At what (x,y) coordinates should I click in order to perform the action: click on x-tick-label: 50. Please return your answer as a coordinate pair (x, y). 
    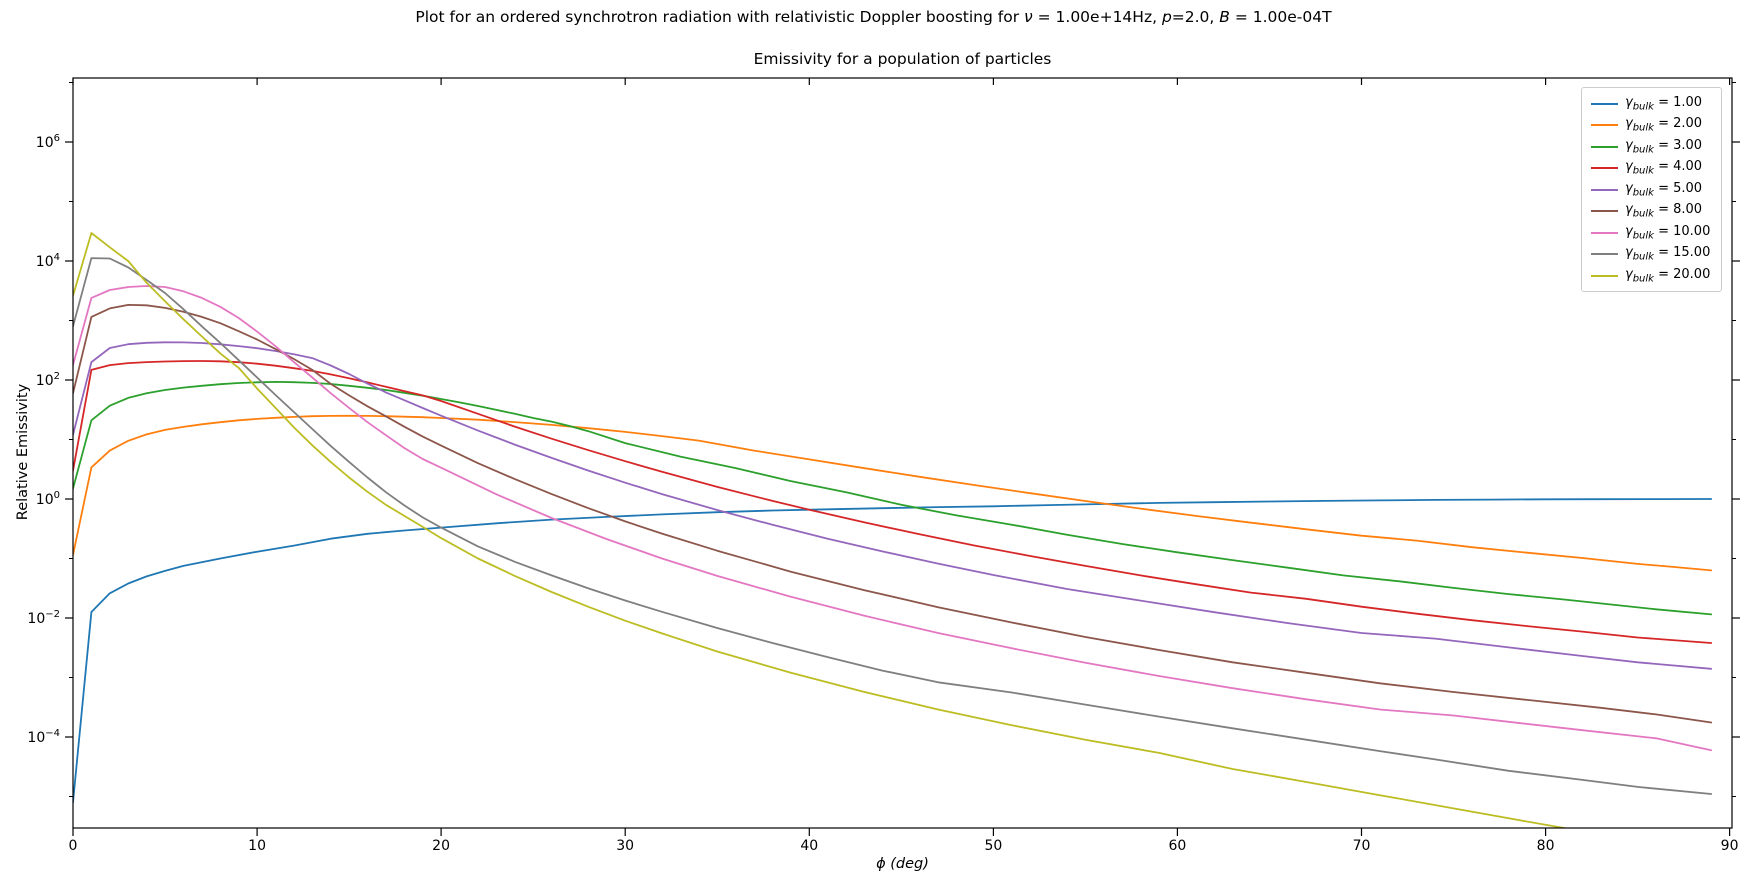
    Looking at the image, I should click on (993, 846).